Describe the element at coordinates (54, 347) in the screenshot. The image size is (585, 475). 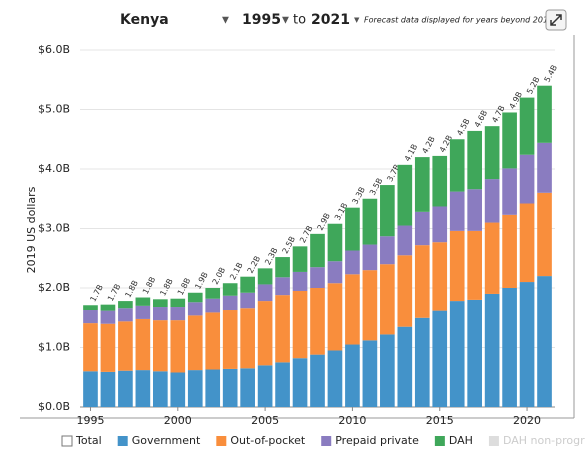
I see `y-tick-label: $1.0B` at that location.